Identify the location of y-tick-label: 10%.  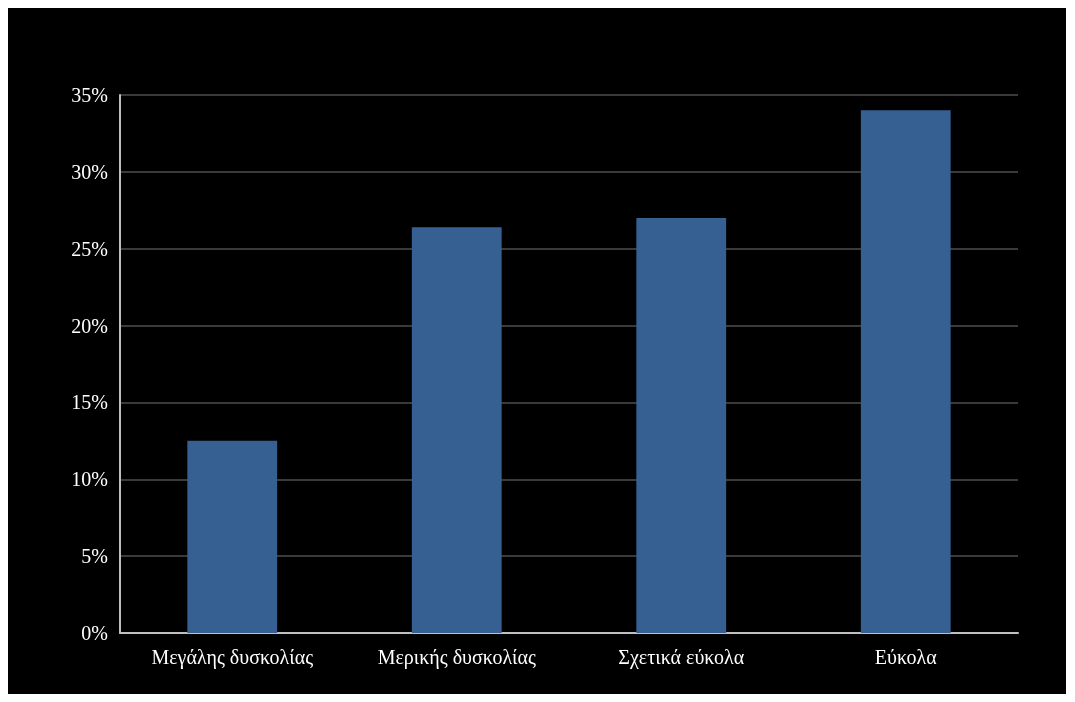
(89, 479).